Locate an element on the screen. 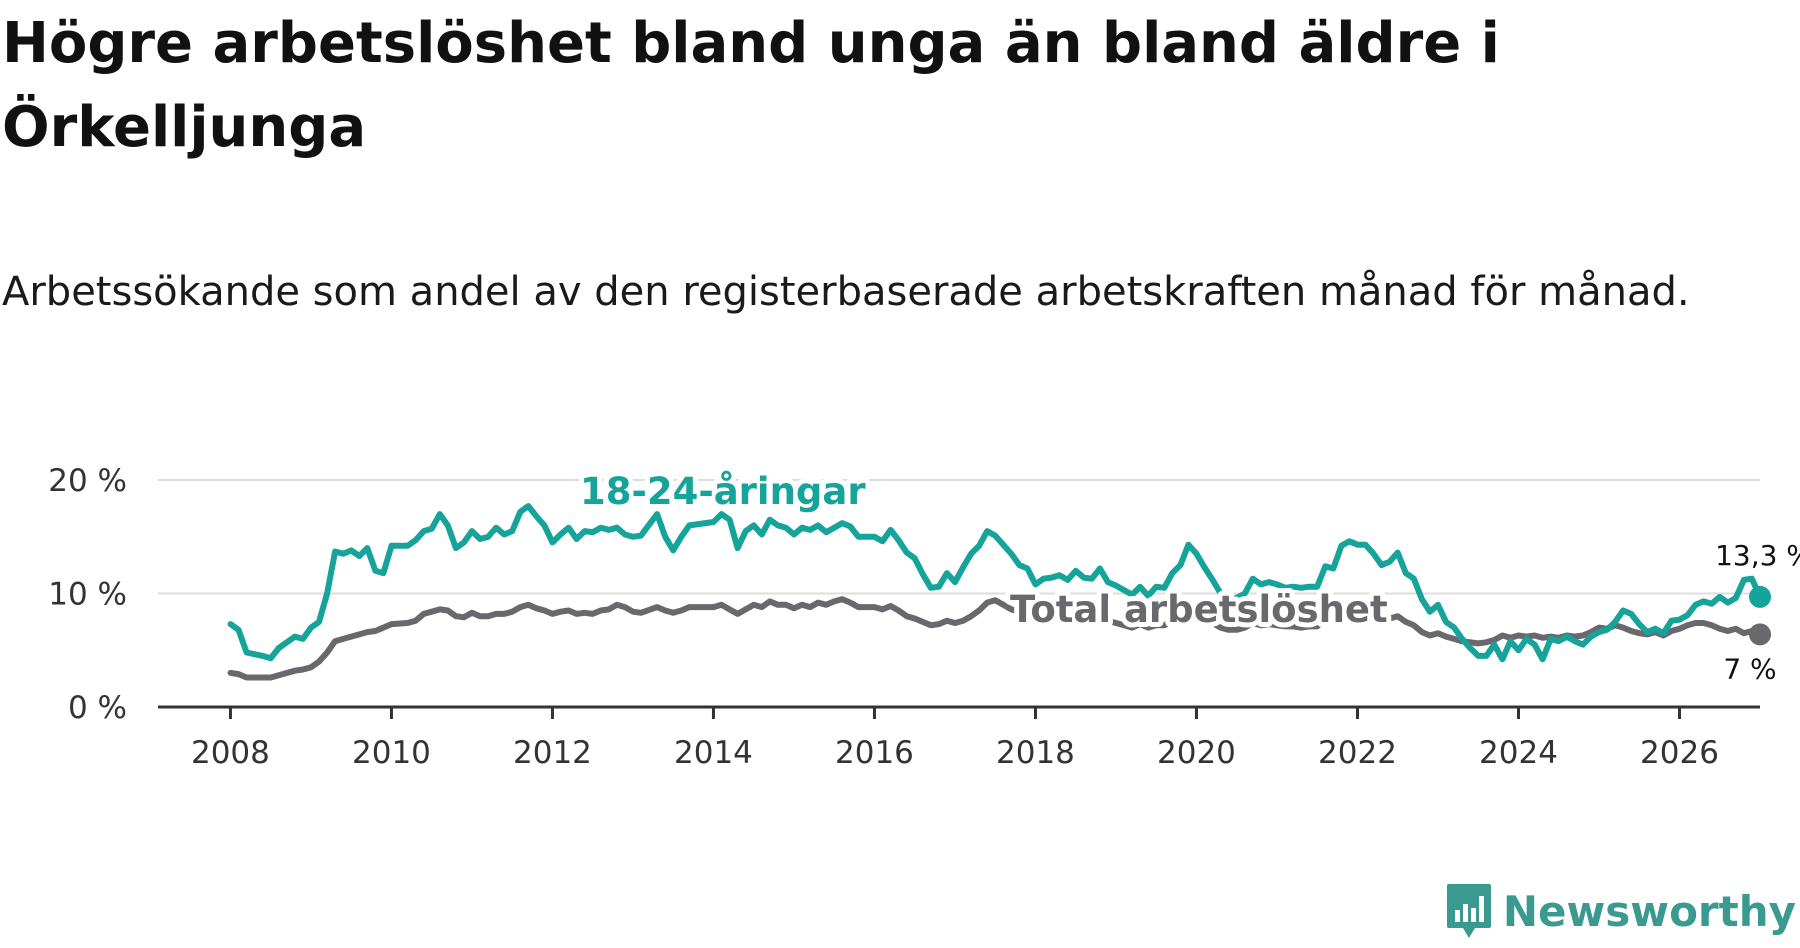 Image resolution: width=1800 pixels, height=948 pixels. y-axis-ticks: 0 % 10 % 20 % is located at coordinates (87, 594).